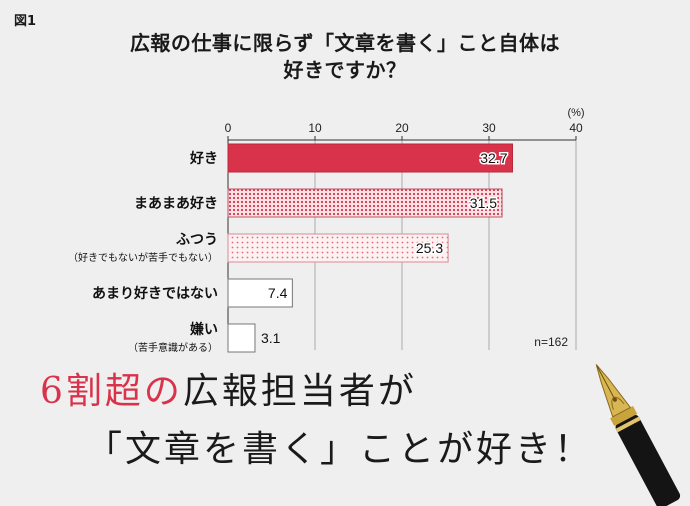 The height and width of the screenshot is (506, 690). What do you see at coordinates (315, 128) in the screenshot?
I see `x-tick-label: 10` at bounding box center [315, 128].